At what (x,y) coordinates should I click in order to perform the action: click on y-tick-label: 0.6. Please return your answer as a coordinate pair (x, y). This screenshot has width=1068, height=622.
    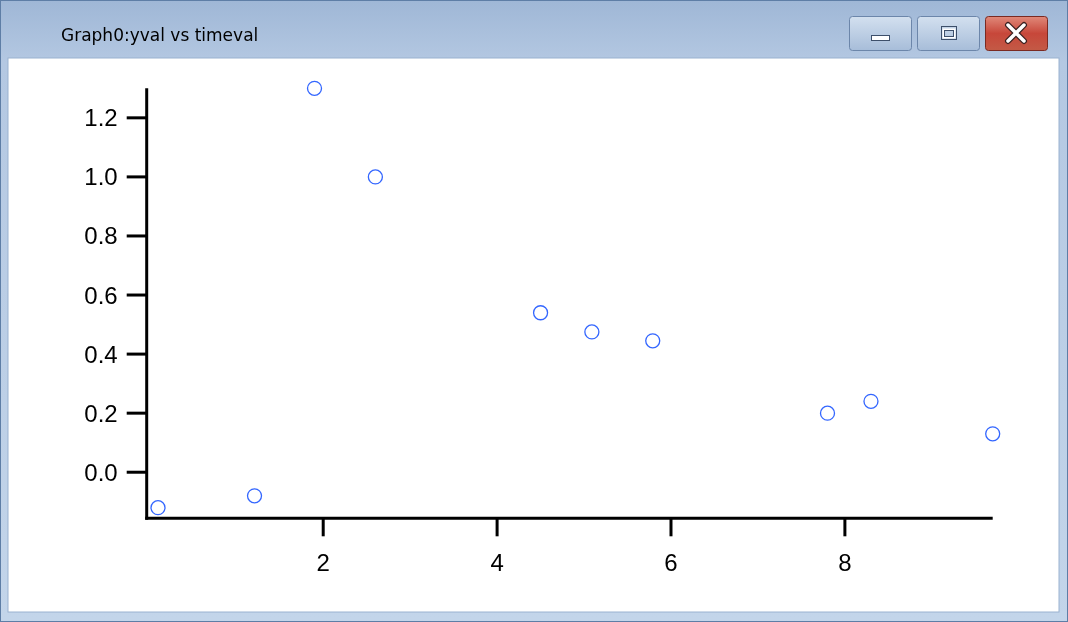
    Looking at the image, I should click on (101, 295).